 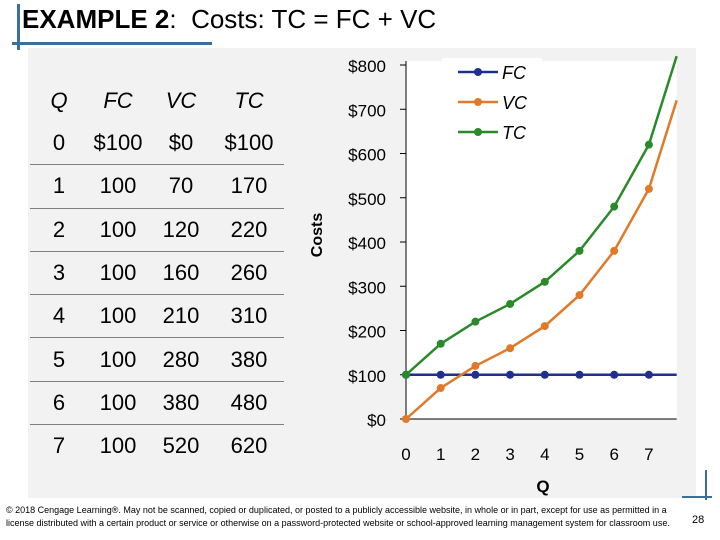 What do you see at coordinates (59, 100) in the screenshot?
I see `header-q: Q` at bounding box center [59, 100].